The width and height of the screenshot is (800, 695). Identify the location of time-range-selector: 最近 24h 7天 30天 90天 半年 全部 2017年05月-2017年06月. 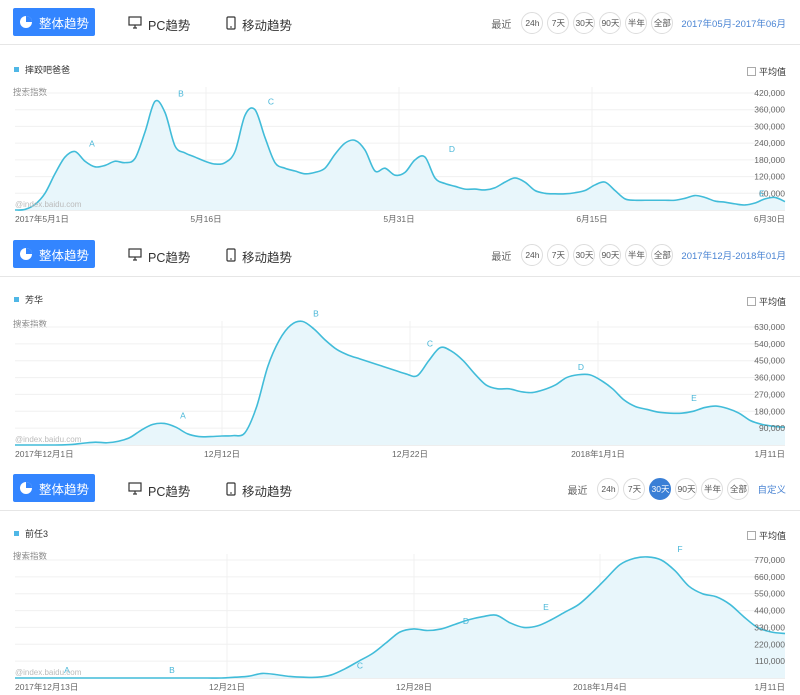
(638, 23).